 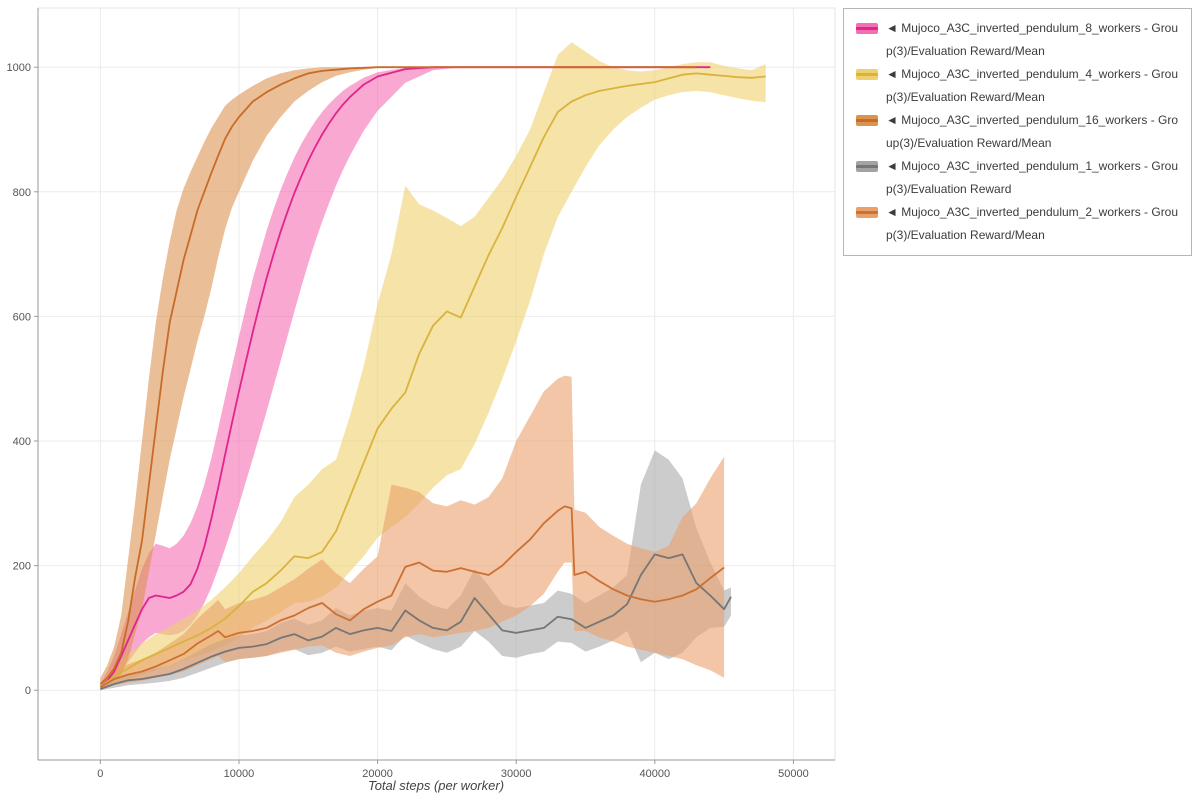 I want to click on x-tick-label: 10000, so click(x=239, y=774).